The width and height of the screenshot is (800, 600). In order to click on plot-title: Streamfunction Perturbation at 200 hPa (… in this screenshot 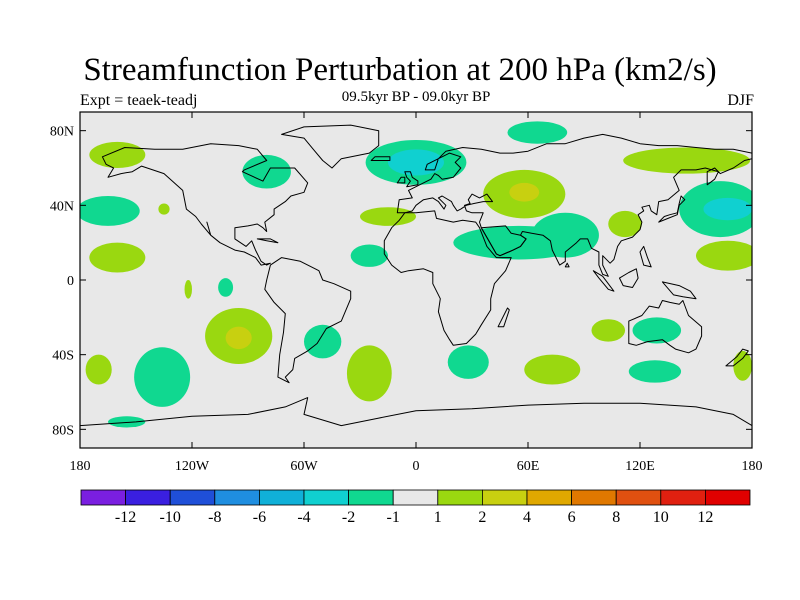, I will do `click(400, 70)`.